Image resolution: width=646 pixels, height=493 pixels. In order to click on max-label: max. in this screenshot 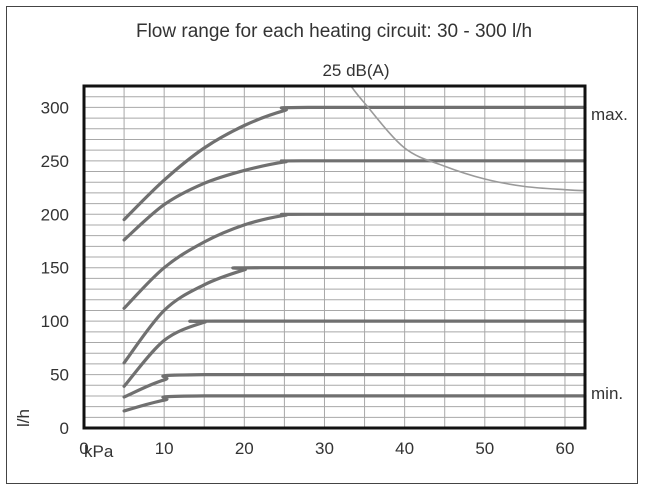, I will do `click(609, 114)`.